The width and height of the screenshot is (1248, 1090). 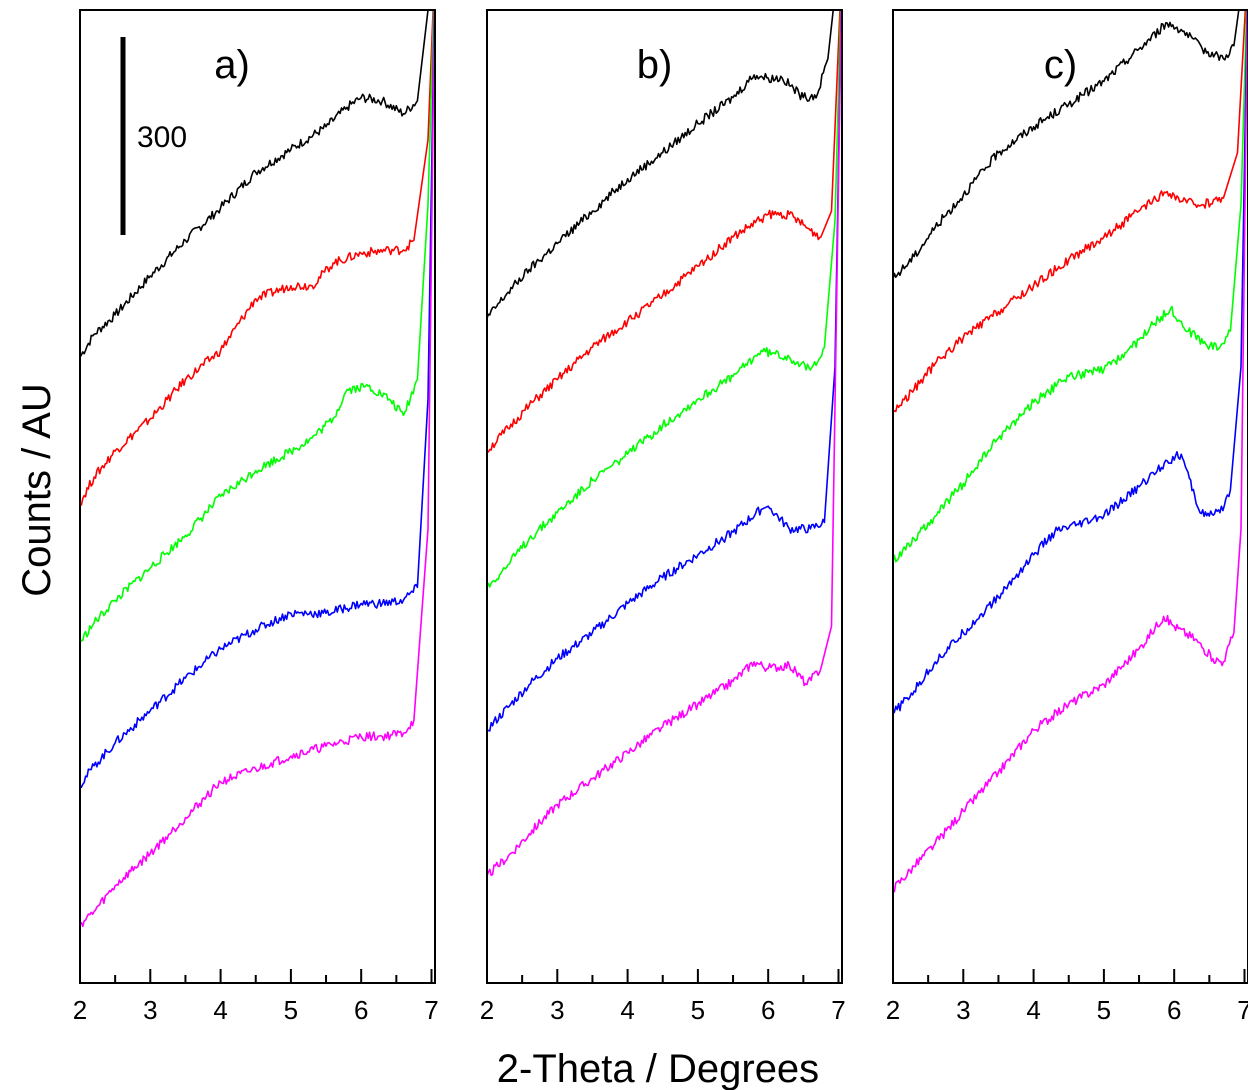 What do you see at coordinates (1242, 1010) in the screenshot?
I see `panel-3-tick-label: 7` at bounding box center [1242, 1010].